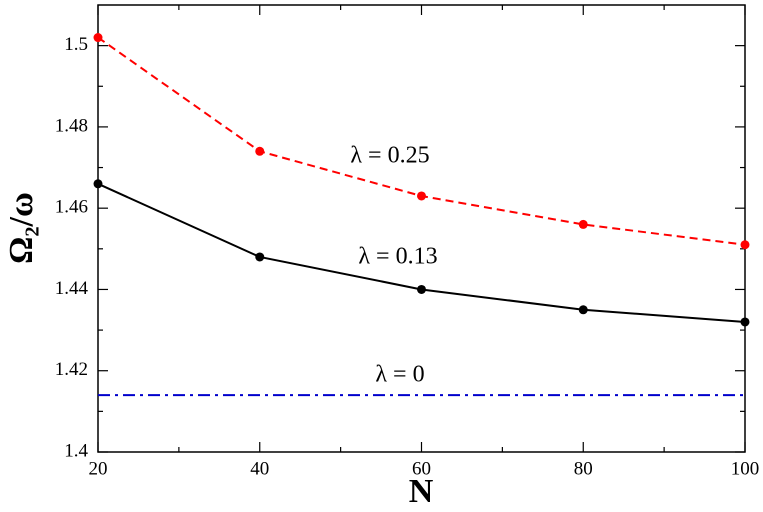 The image size is (763, 512). What do you see at coordinates (98, 468) in the screenshot?
I see `x-tick-label: 20` at bounding box center [98, 468].